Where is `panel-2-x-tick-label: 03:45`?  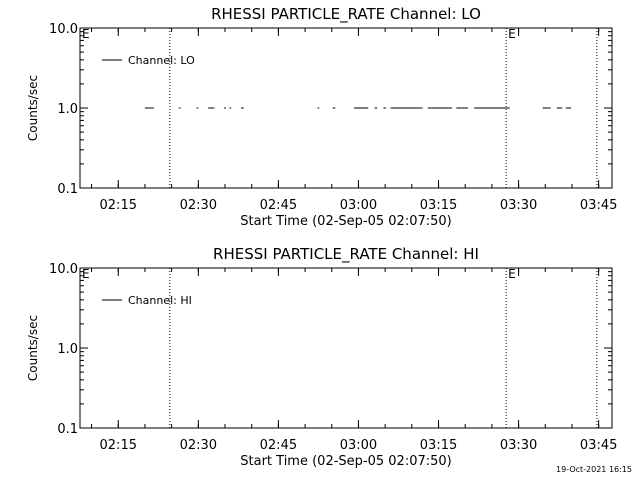 panel-2-x-tick-label: 03:45 is located at coordinates (598, 445).